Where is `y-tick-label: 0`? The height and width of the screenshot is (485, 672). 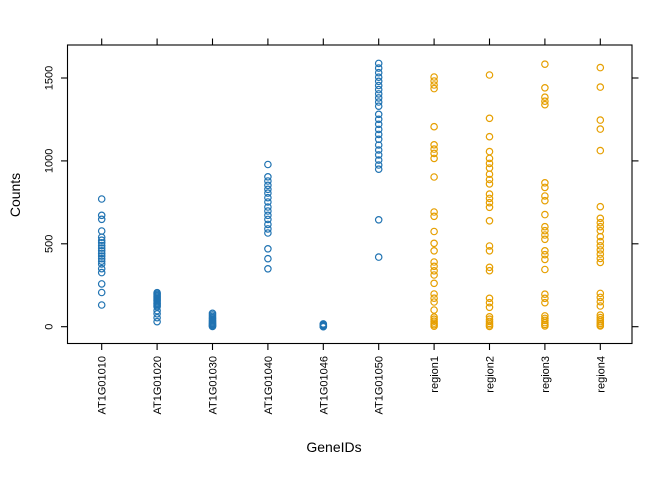 y-tick-label: 0 is located at coordinates (50, 327).